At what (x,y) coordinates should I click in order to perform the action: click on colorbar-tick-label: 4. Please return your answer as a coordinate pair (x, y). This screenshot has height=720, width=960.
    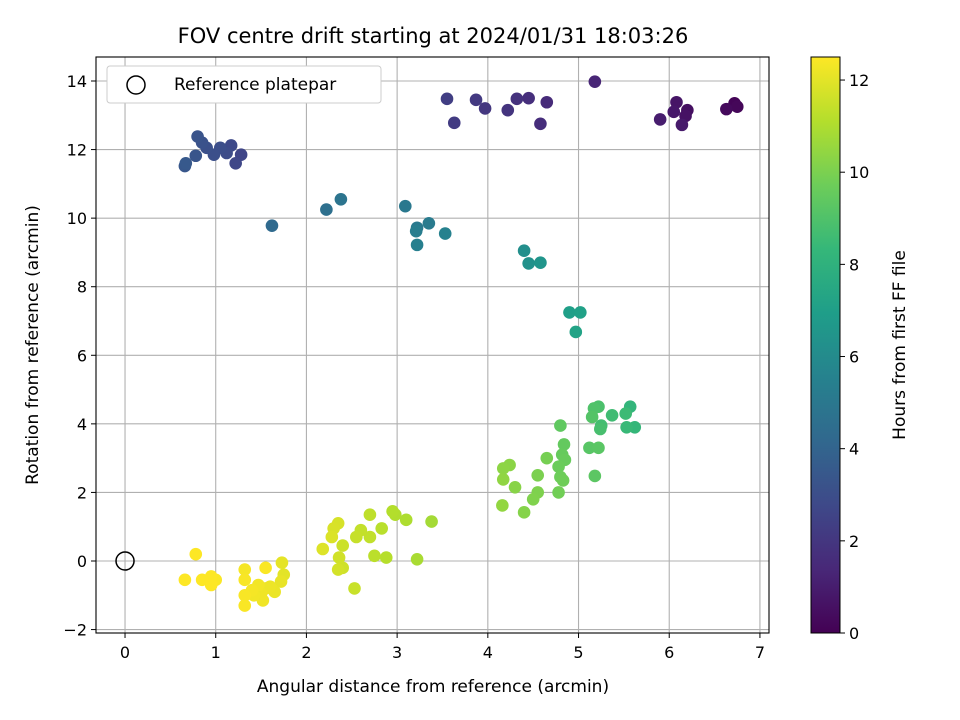
    Looking at the image, I should click on (854, 449).